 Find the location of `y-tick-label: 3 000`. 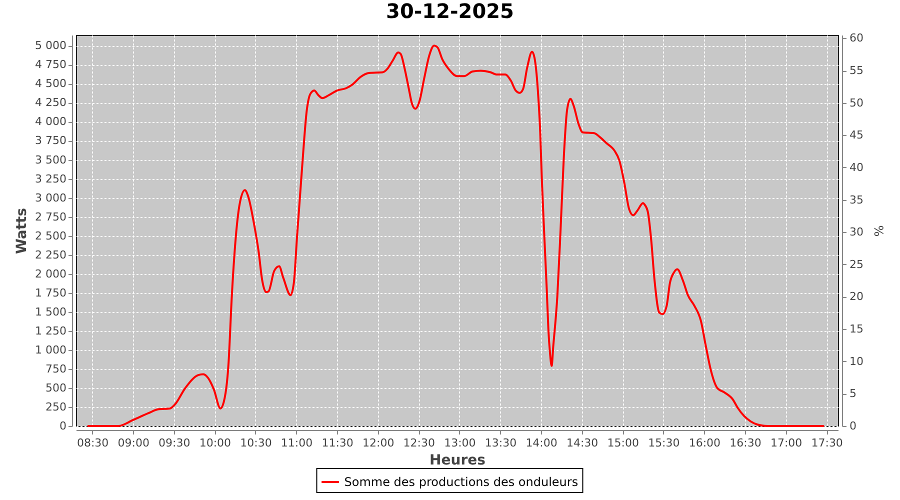

y-tick-label: 3 000 is located at coordinates (50, 197).